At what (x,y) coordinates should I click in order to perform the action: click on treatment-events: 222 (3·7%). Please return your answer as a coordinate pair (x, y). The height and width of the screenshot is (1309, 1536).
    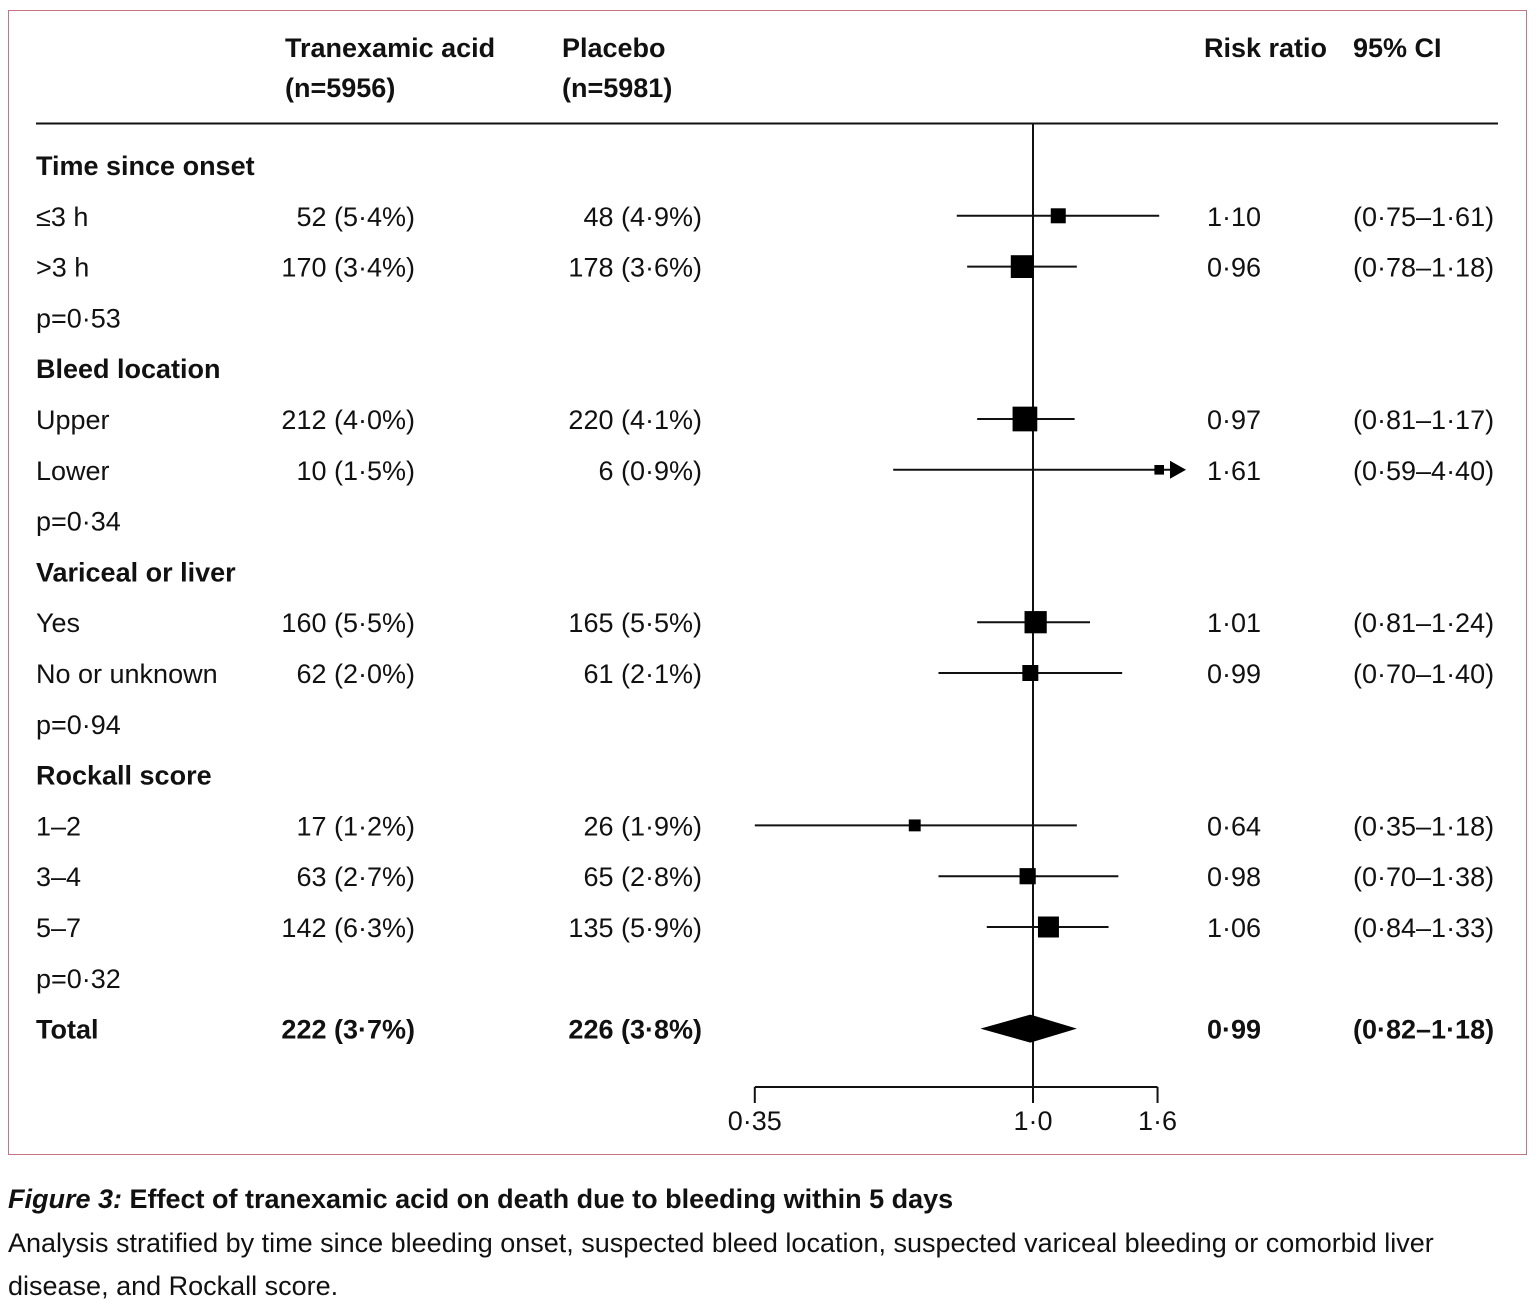
    Looking at the image, I should click on (348, 1030).